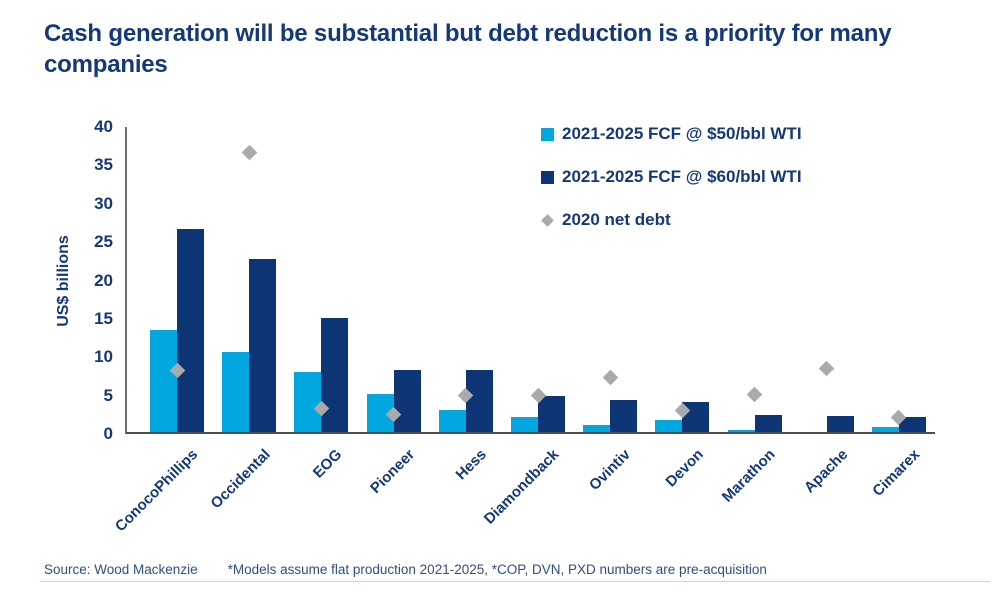 The width and height of the screenshot is (1000, 600). I want to click on x-axis-label: Apache, so click(825, 471).